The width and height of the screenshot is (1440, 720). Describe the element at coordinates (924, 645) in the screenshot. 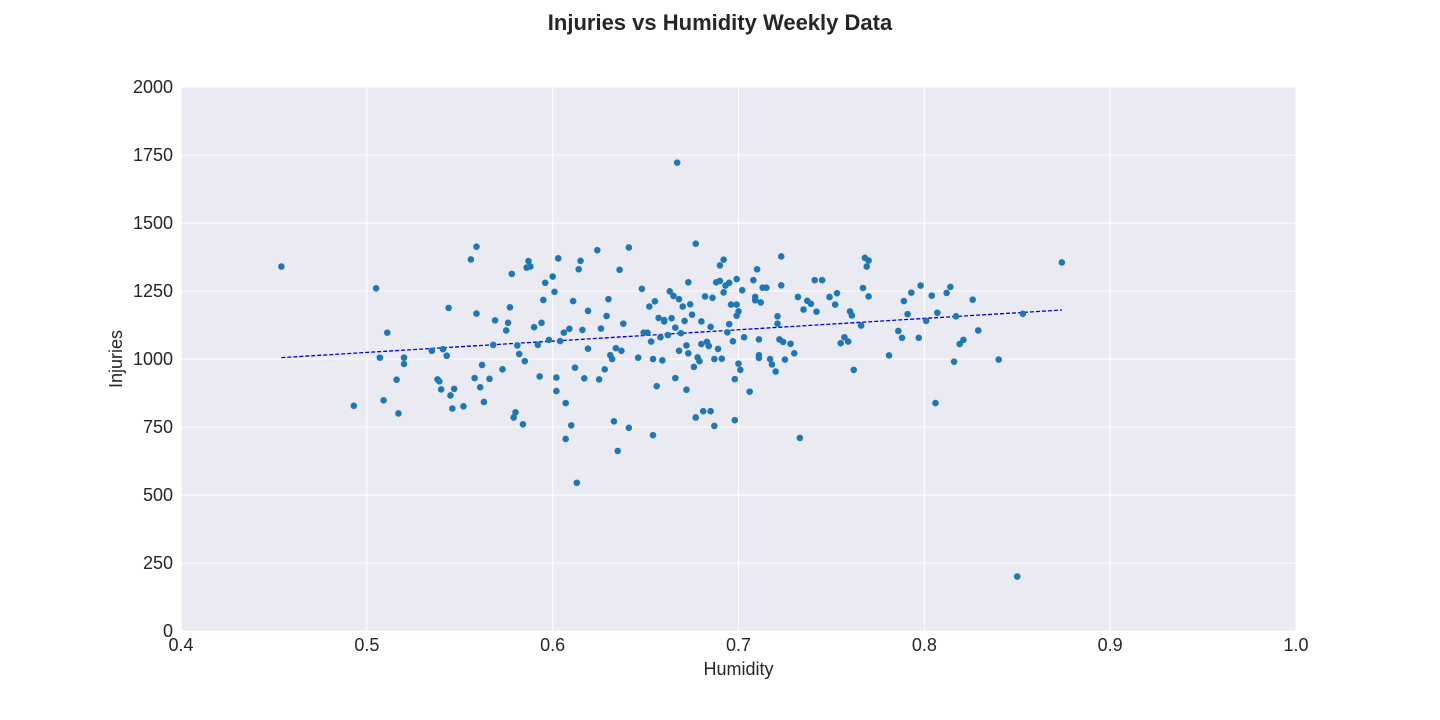

I see `x-tick-label: 0.8` at that location.